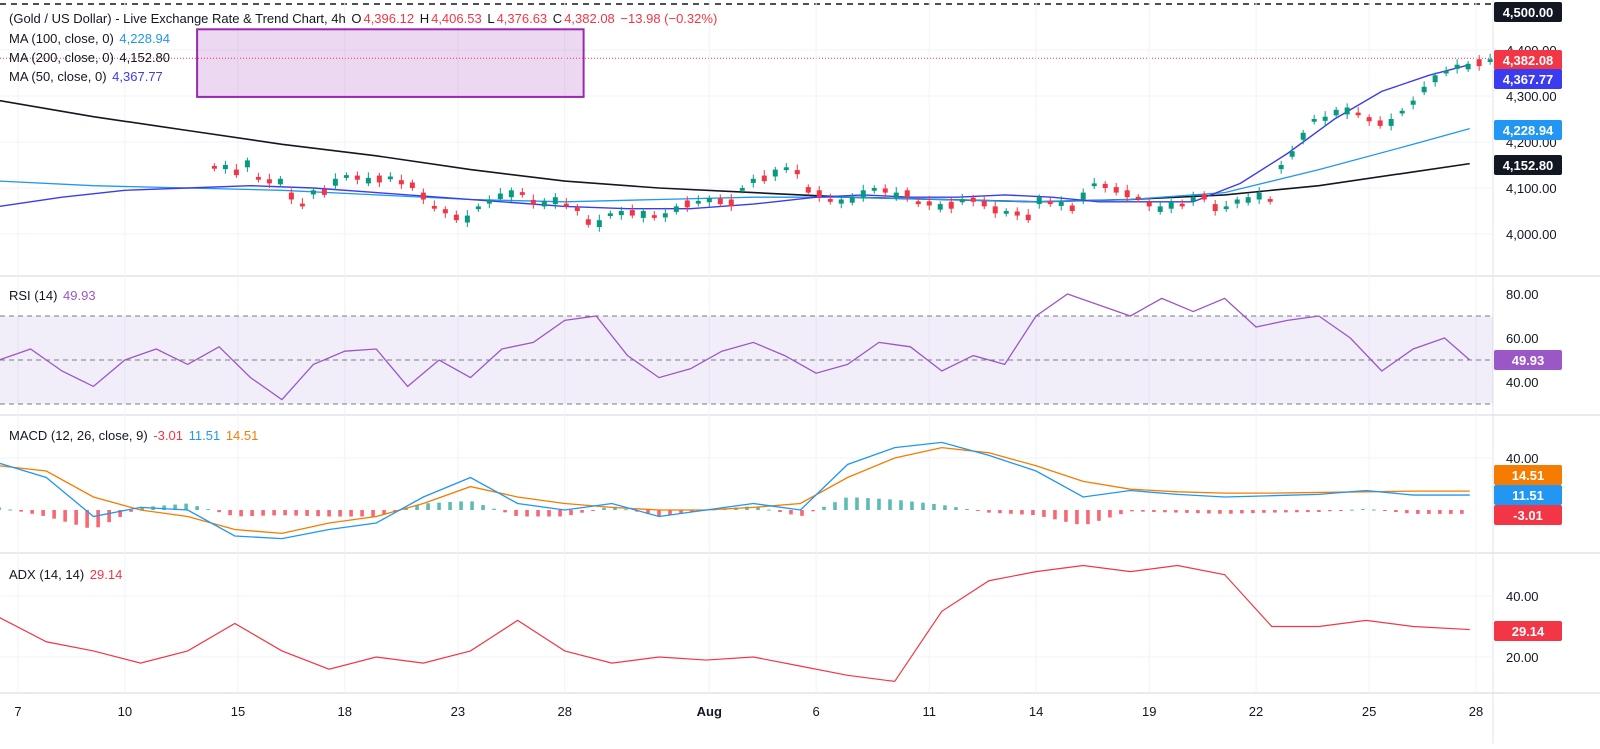  Describe the element at coordinates (1522, 596) in the screenshot. I see `adx-tick-label: 40.00` at that location.